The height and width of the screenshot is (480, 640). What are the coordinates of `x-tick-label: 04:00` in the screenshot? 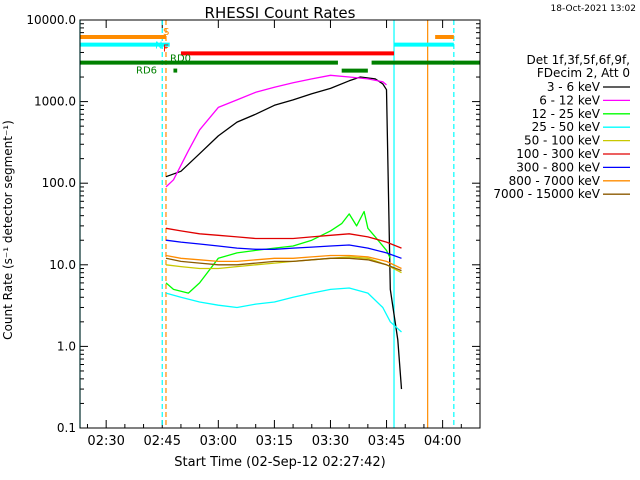 It's located at (442, 441).